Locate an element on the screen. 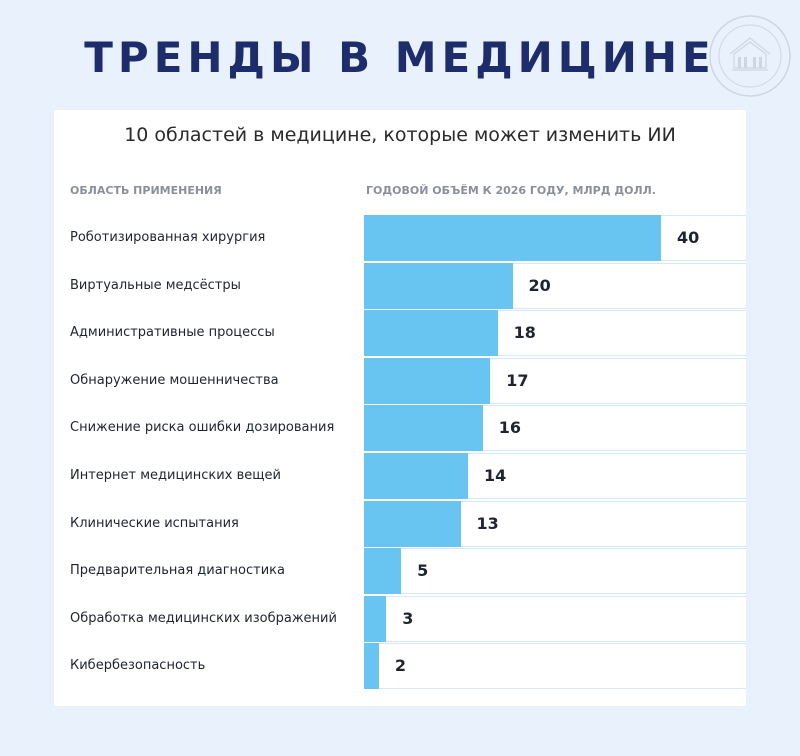  value-label: 2 is located at coordinates (400, 666).